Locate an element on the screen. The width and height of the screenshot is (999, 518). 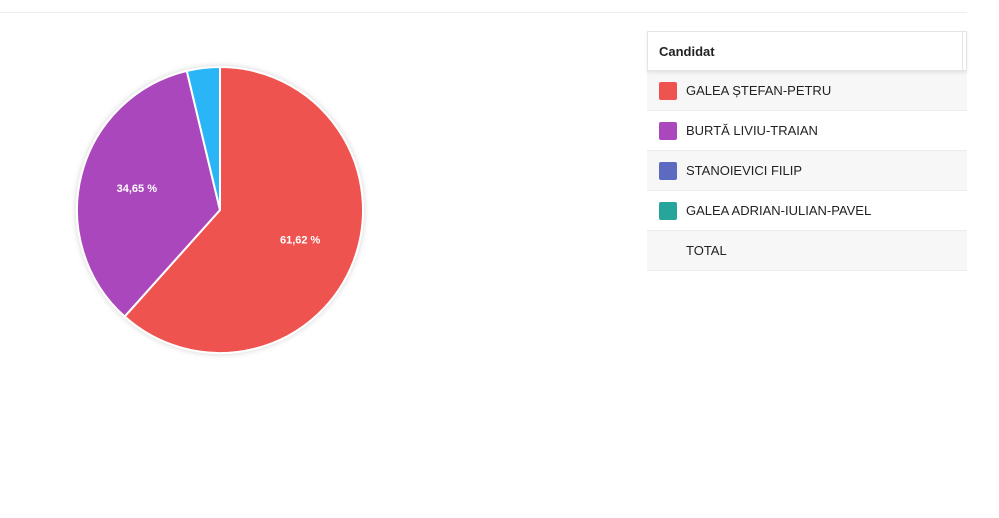
legend-label: BURTĂ LIVIU-TRAIAN is located at coordinates (752, 130).